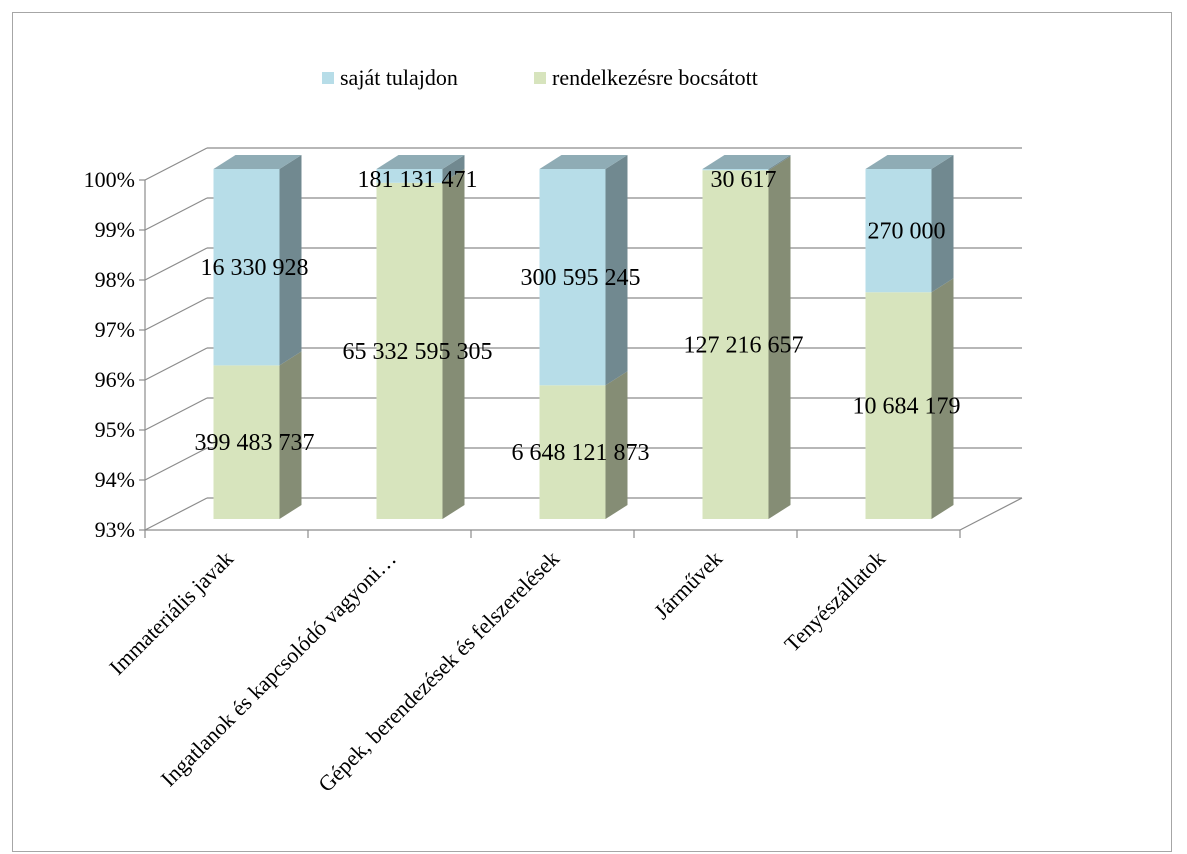 The height and width of the screenshot is (854, 1187). I want to click on y-tick-label: 97%, so click(115, 329).